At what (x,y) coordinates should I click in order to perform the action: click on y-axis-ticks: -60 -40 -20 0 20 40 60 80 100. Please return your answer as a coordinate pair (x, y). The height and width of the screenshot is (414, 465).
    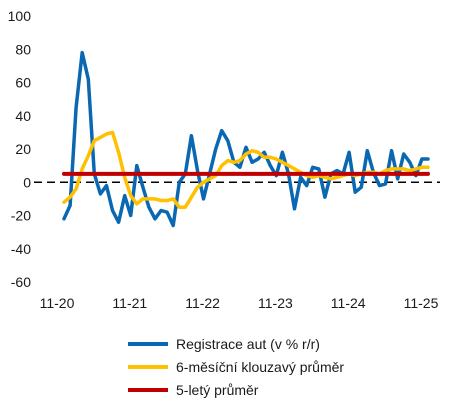
    Looking at the image, I should click on (20, 149).